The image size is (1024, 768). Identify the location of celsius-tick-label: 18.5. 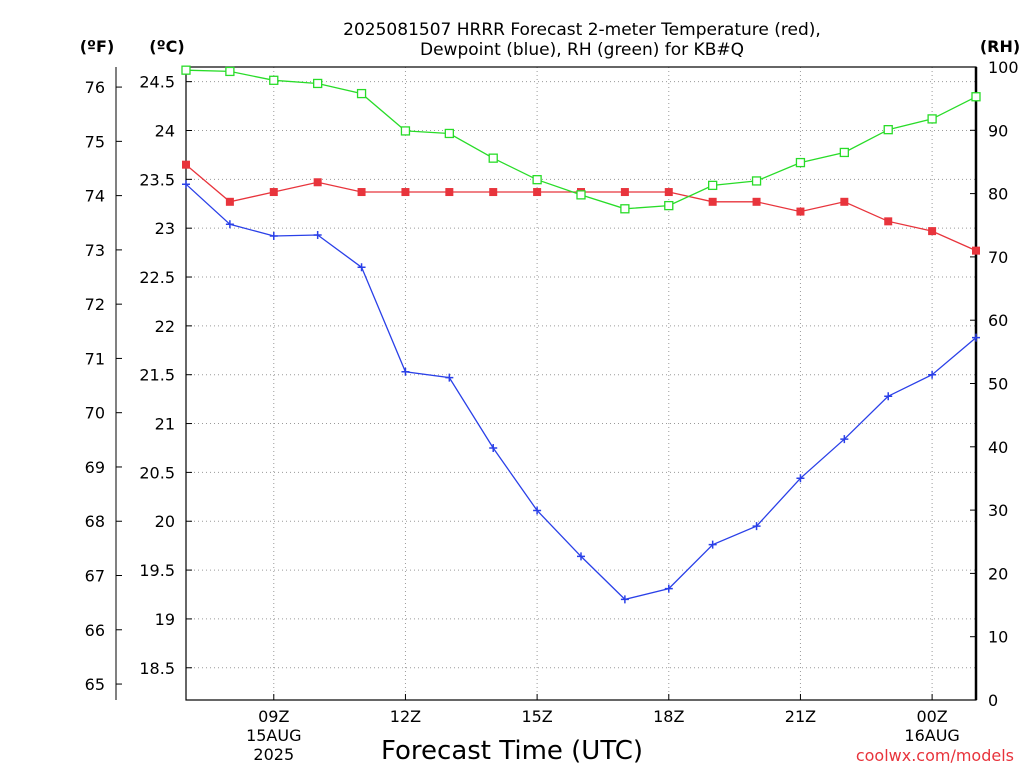
(157, 668).